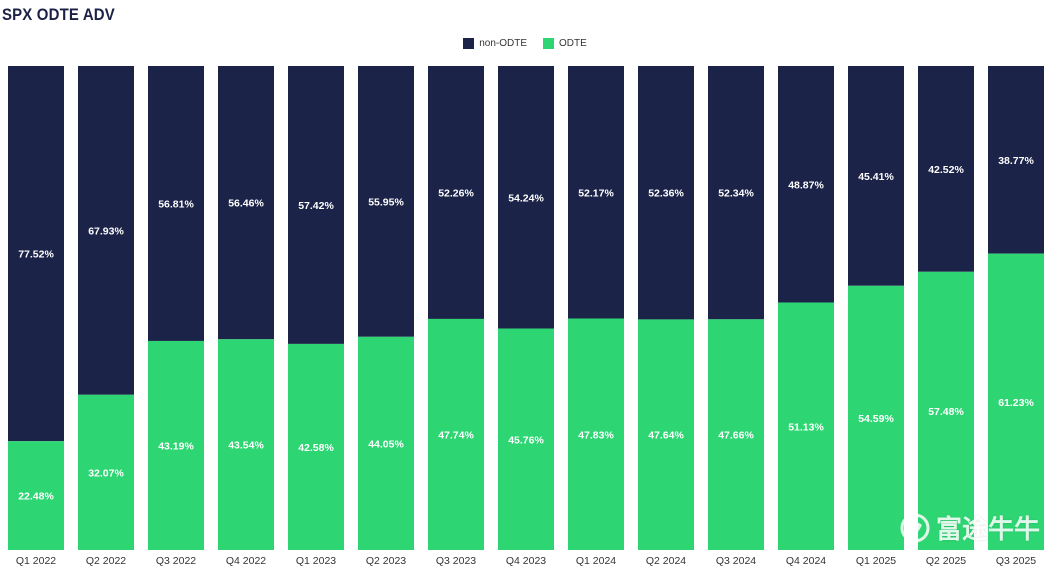  I want to click on legend-item-odte: ODTE, so click(565, 43).